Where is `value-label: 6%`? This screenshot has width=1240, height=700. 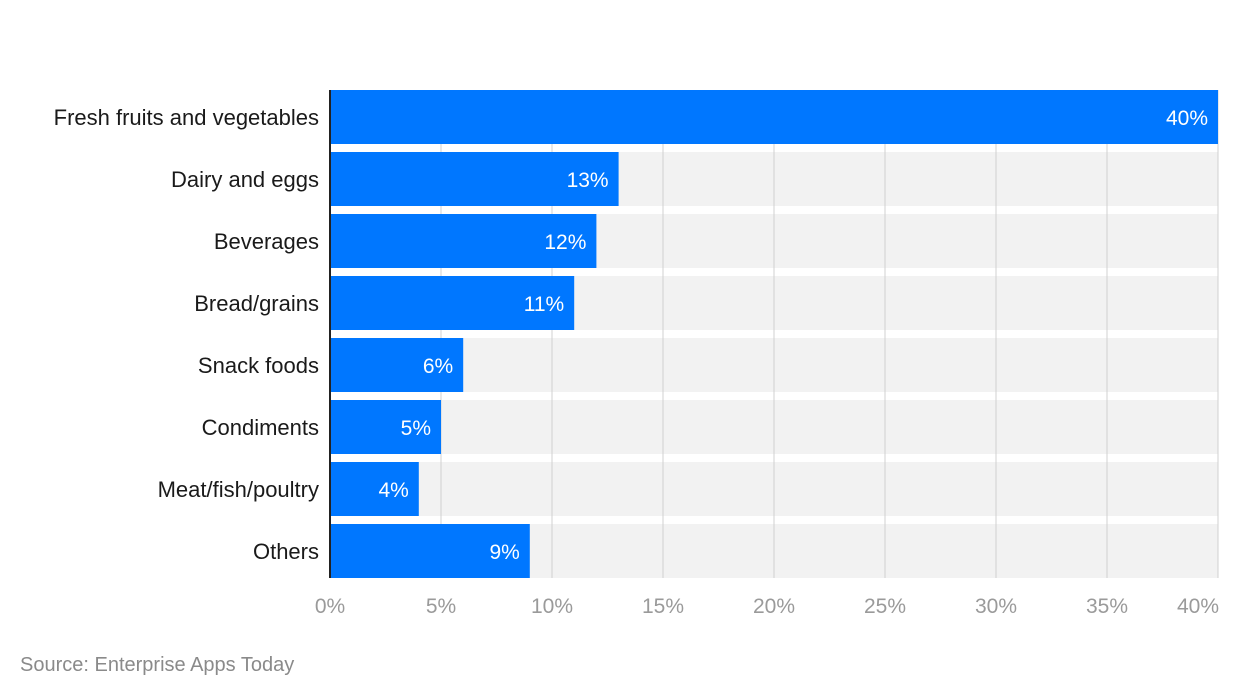
value-label: 6% is located at coordinates (438, 366).